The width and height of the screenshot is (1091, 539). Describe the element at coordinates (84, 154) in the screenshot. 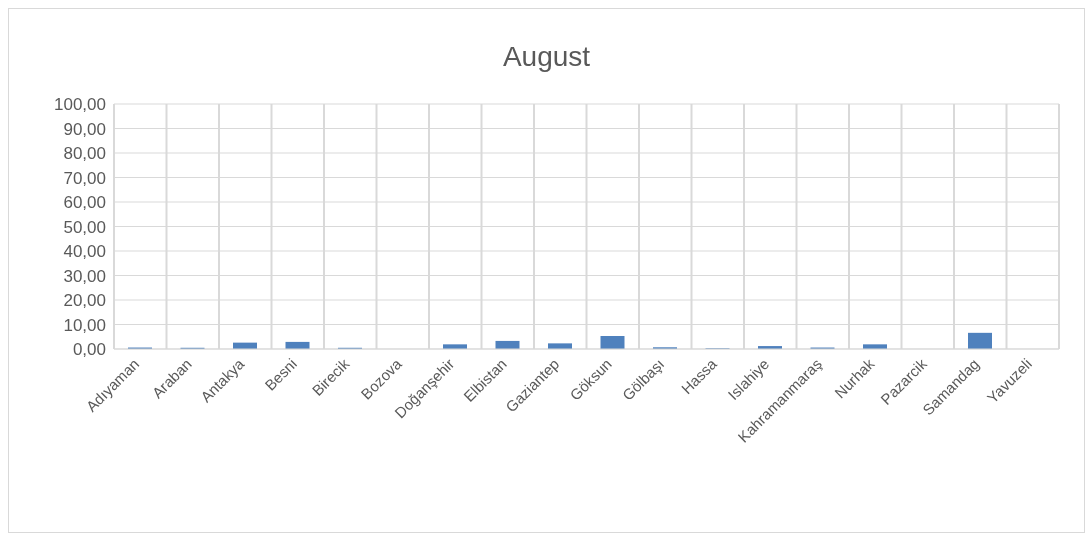

I see `y-tick-label: 80,00` at that location.